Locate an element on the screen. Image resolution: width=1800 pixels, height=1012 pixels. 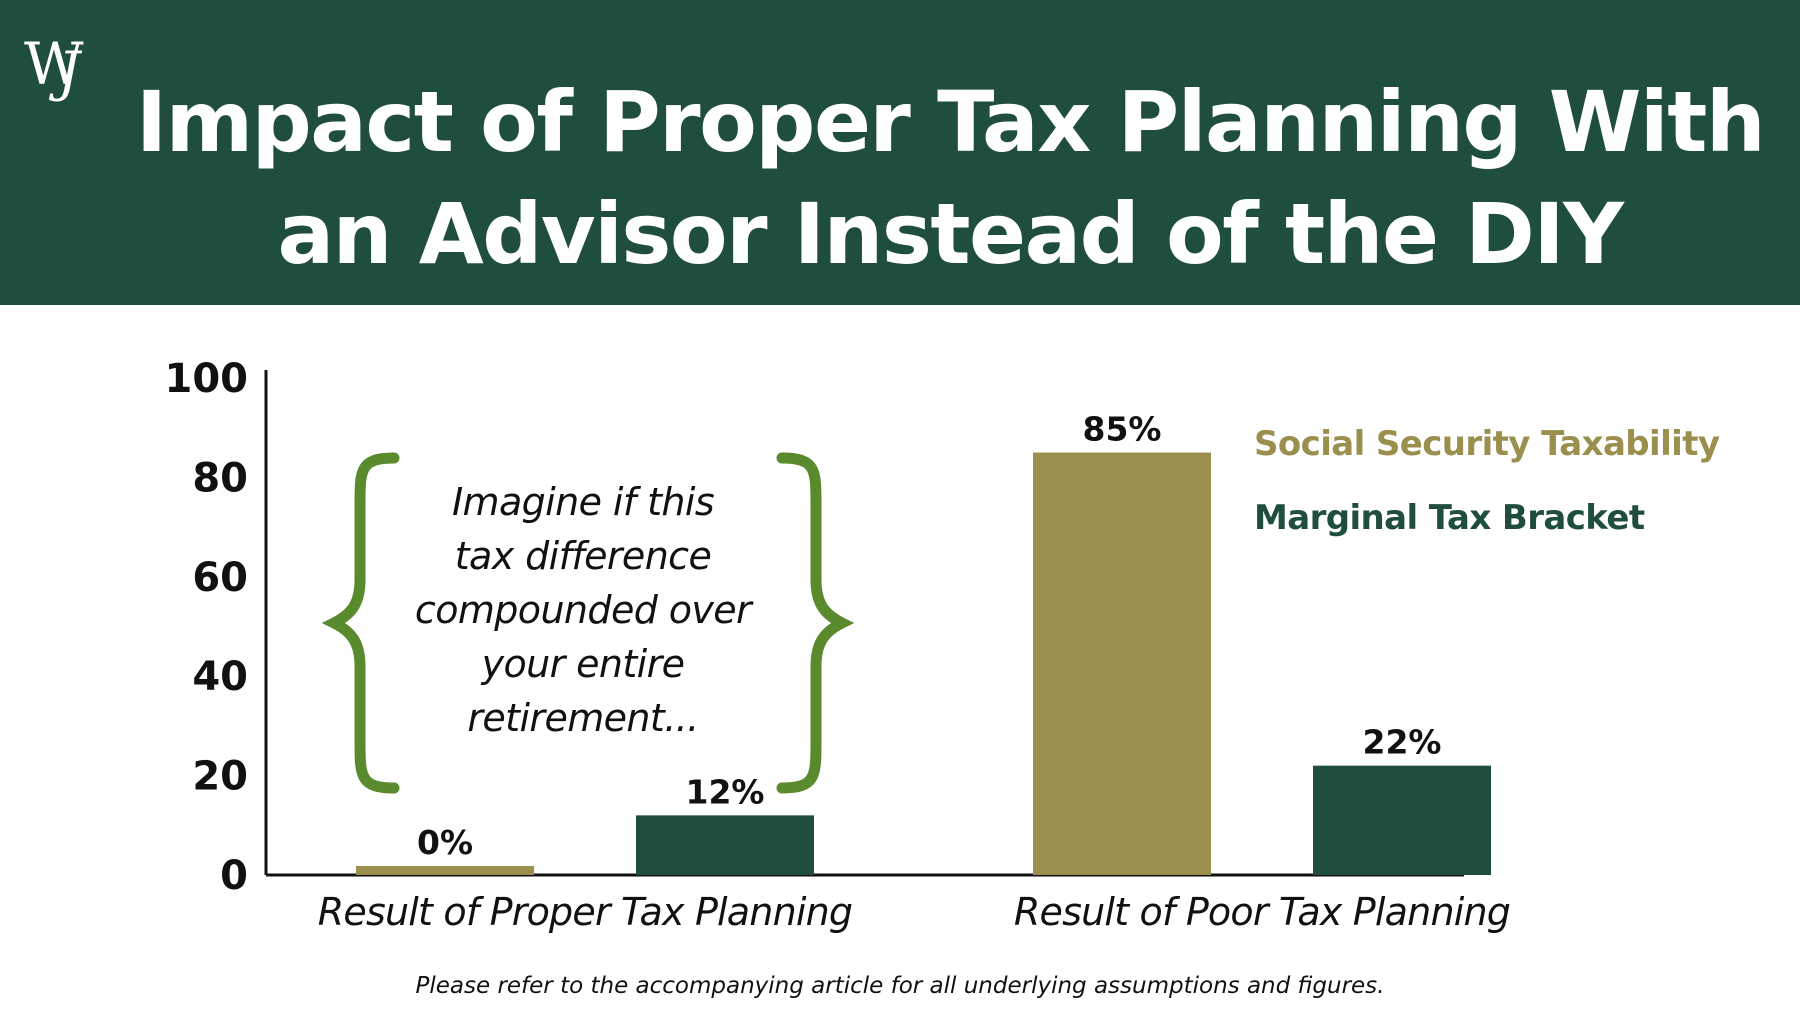
y-tick-label: 40 is located at coordinates (220, 677).